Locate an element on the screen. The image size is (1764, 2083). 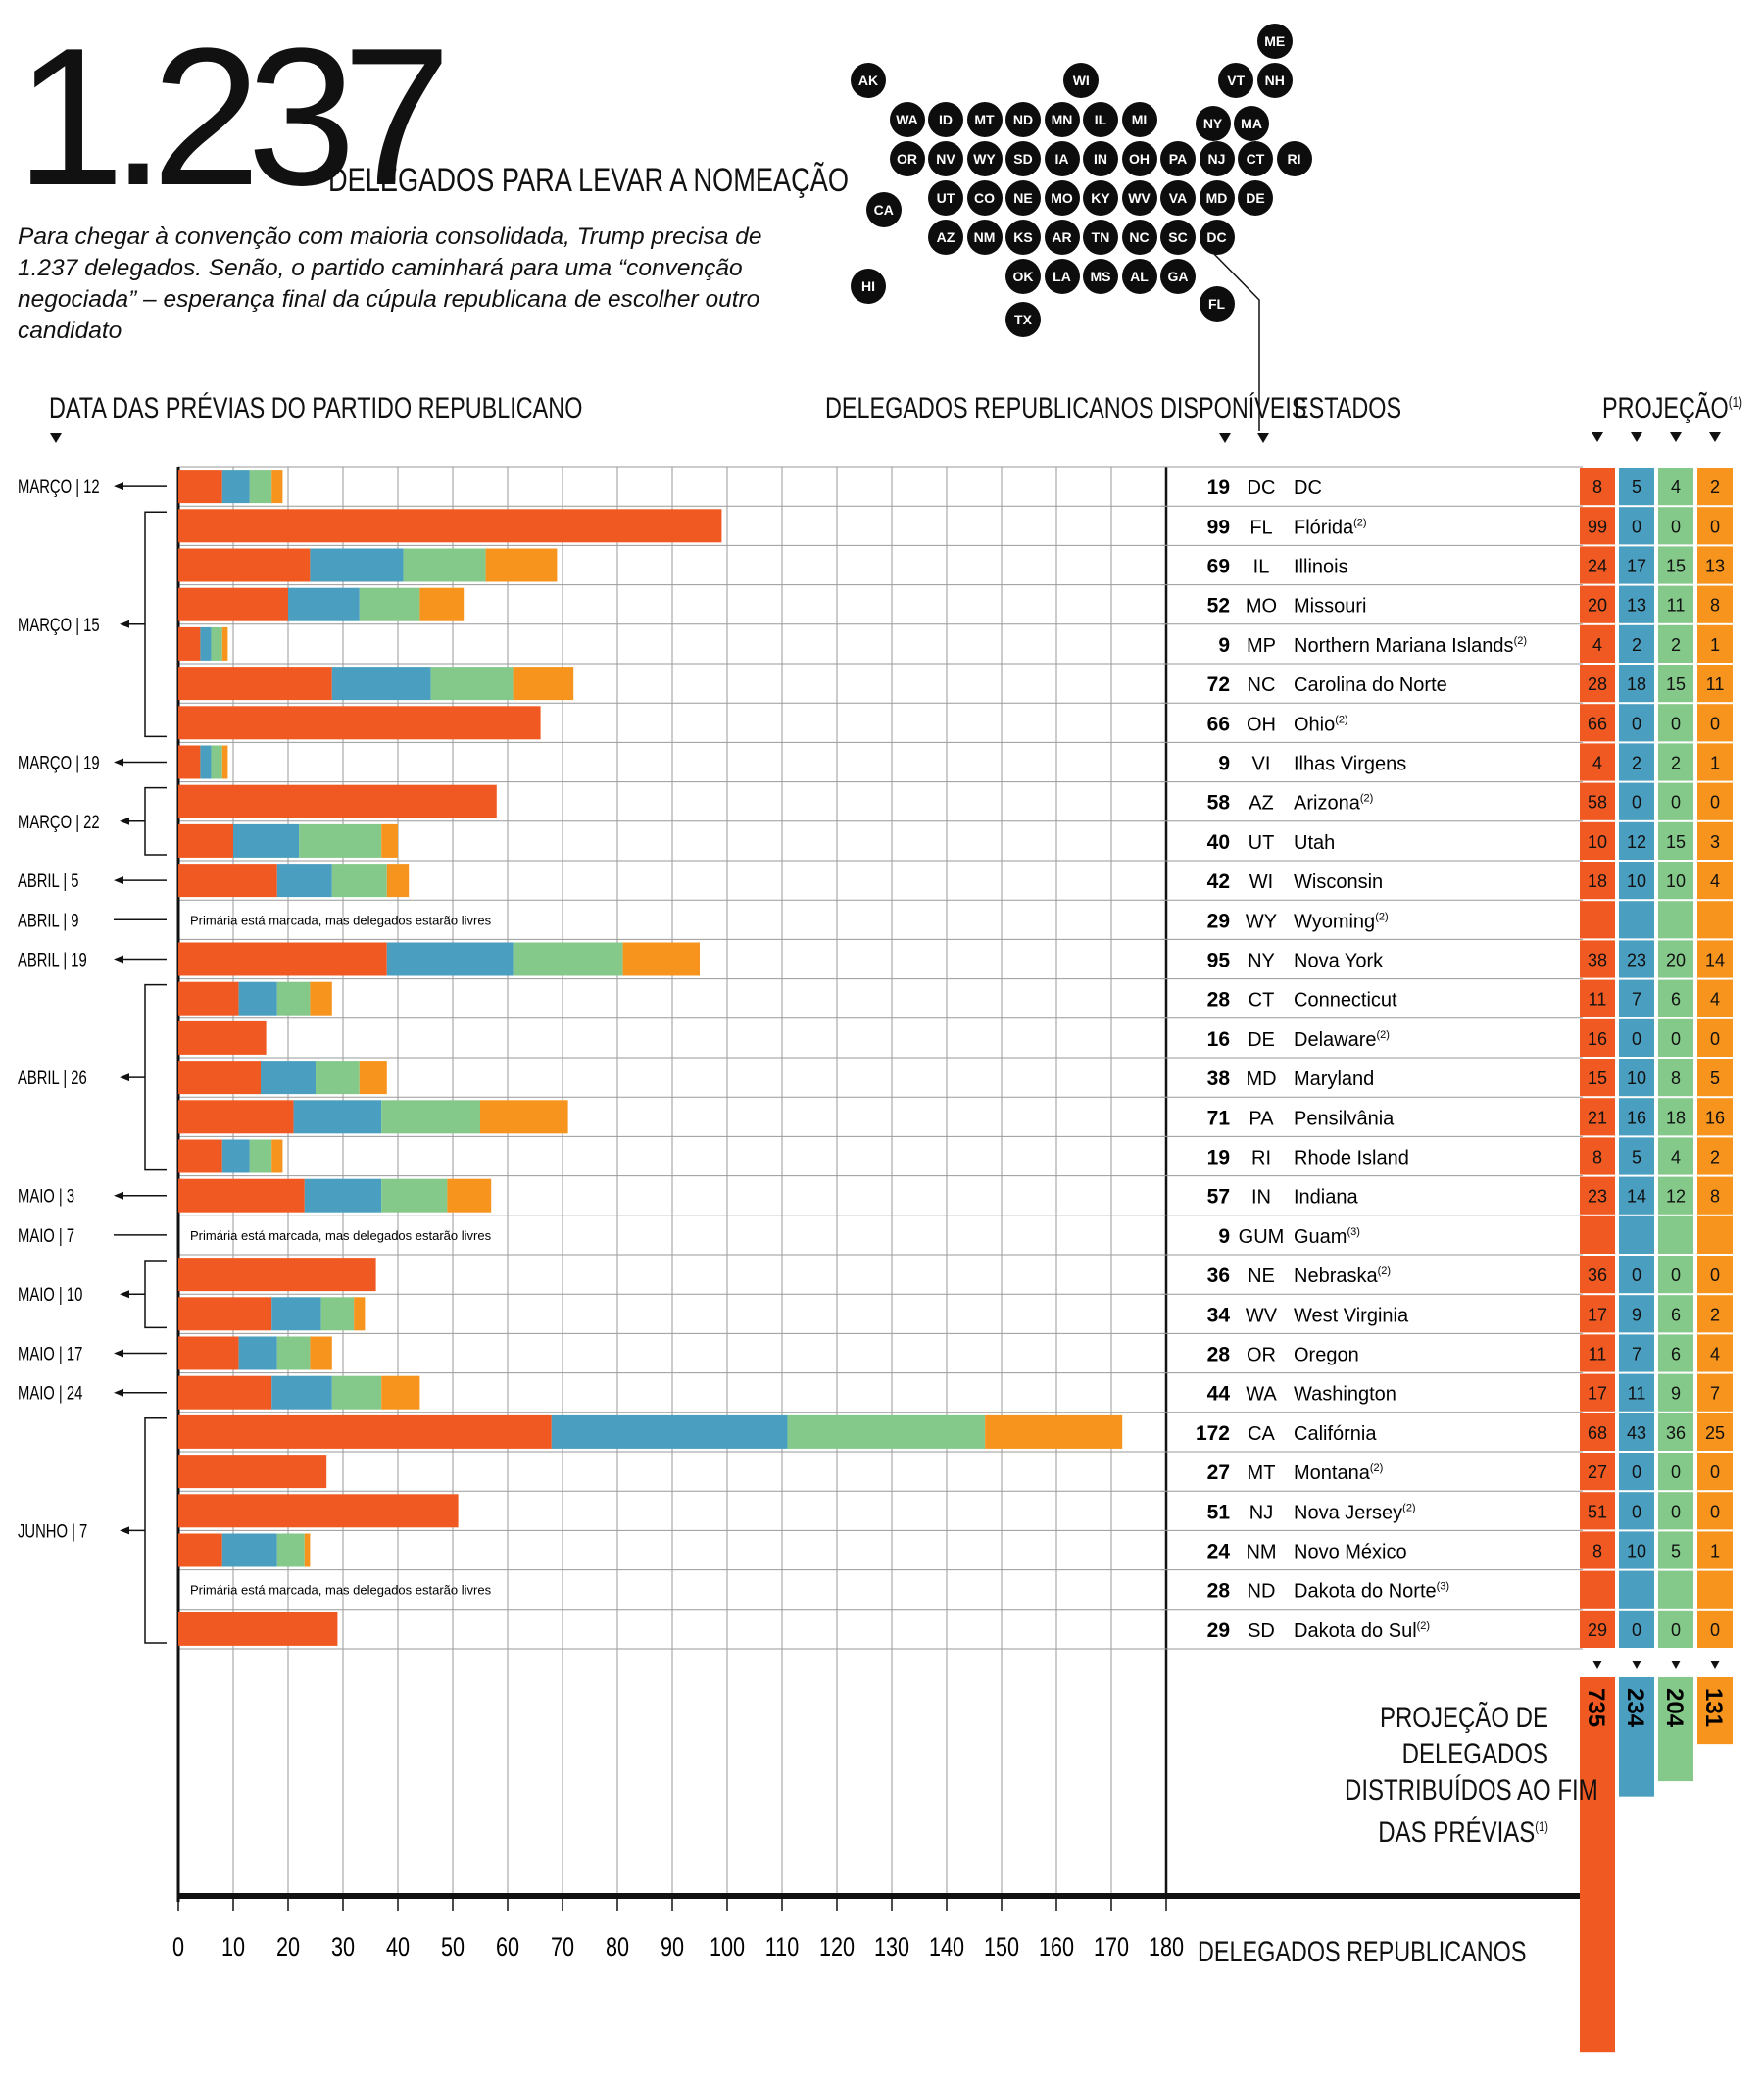
proj-cell-ND-trump is located at coordinates (1597, 1590).